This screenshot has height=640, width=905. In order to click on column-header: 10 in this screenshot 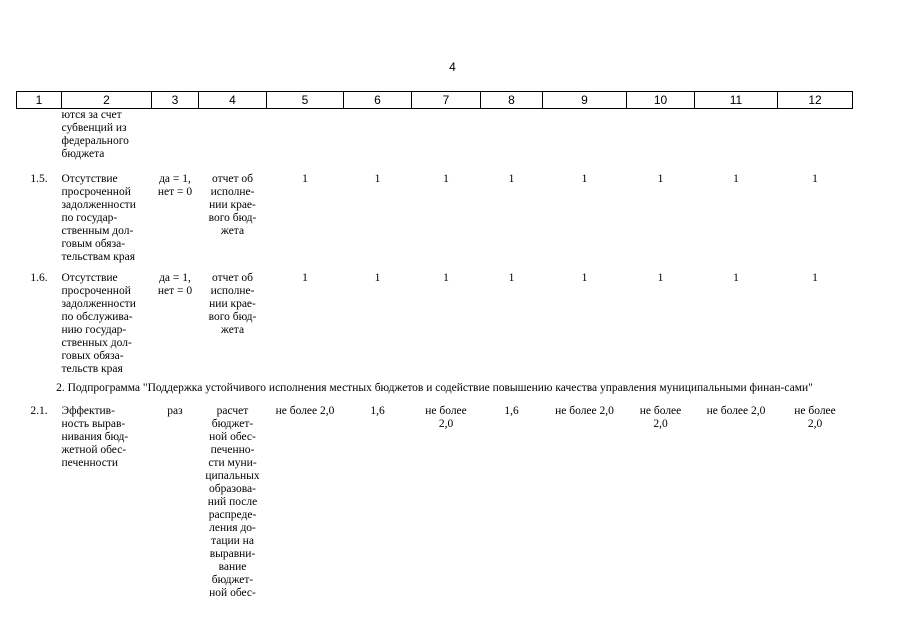, I will do `click(660, 100)`.